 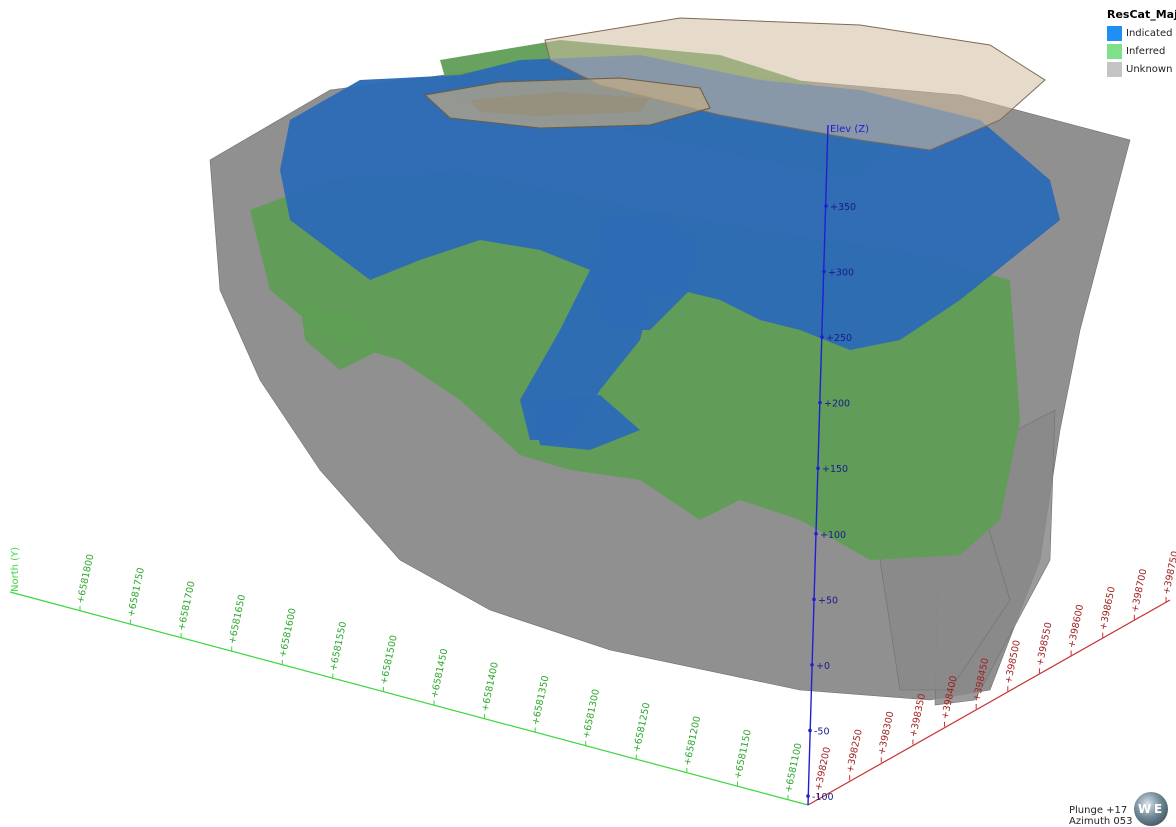 I want to click on legend-item-indicated: Indicated, so click(x=1140, y=33).